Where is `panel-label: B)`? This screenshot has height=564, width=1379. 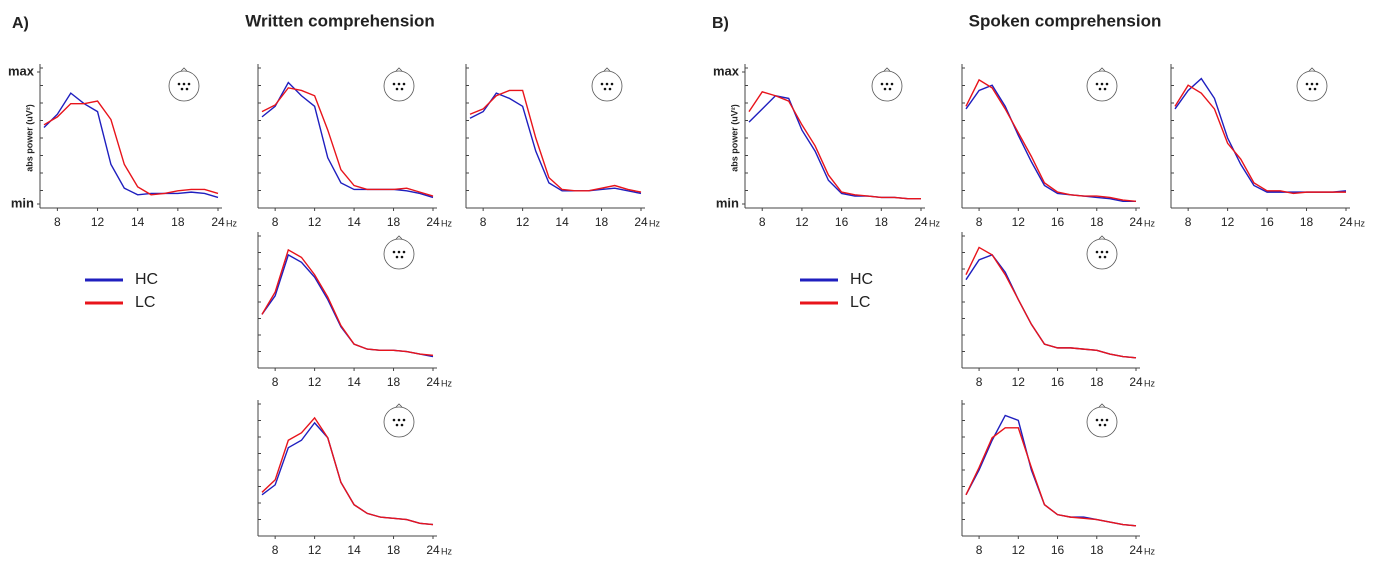 panel-label: B) is located at coordinates (720, 23).